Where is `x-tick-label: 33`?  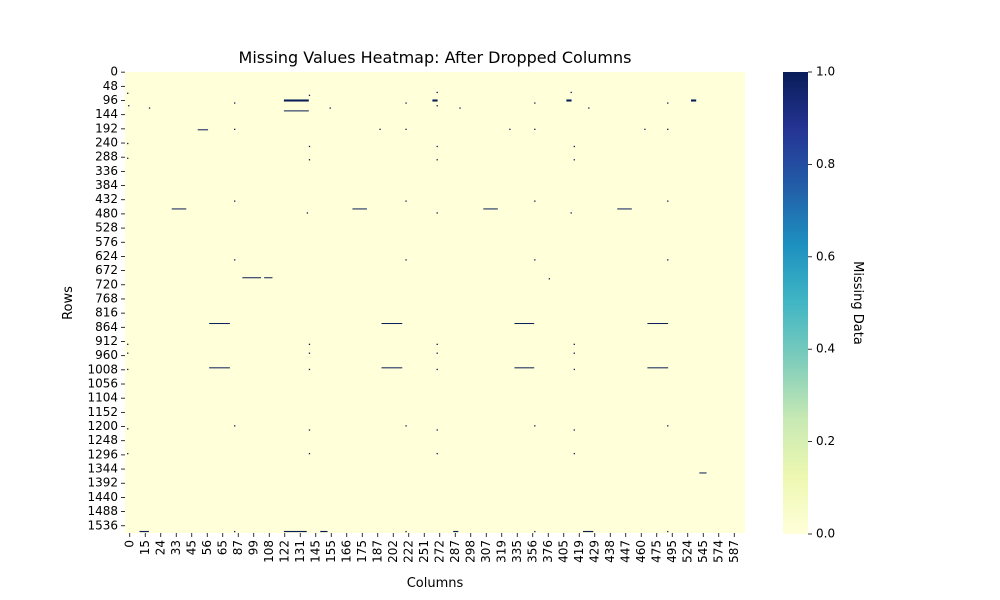 x-tick-label: 33 is located at coordinates (176, 547).